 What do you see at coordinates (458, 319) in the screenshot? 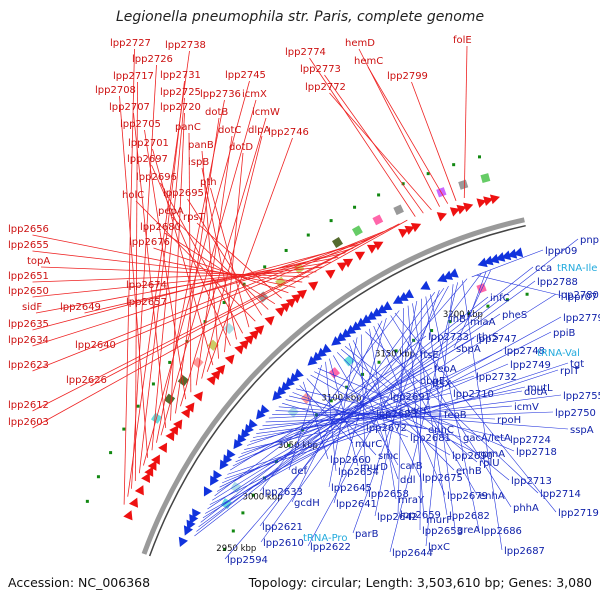
I see `reverse-gene-label: ihB` at bounding box center [458, 319].